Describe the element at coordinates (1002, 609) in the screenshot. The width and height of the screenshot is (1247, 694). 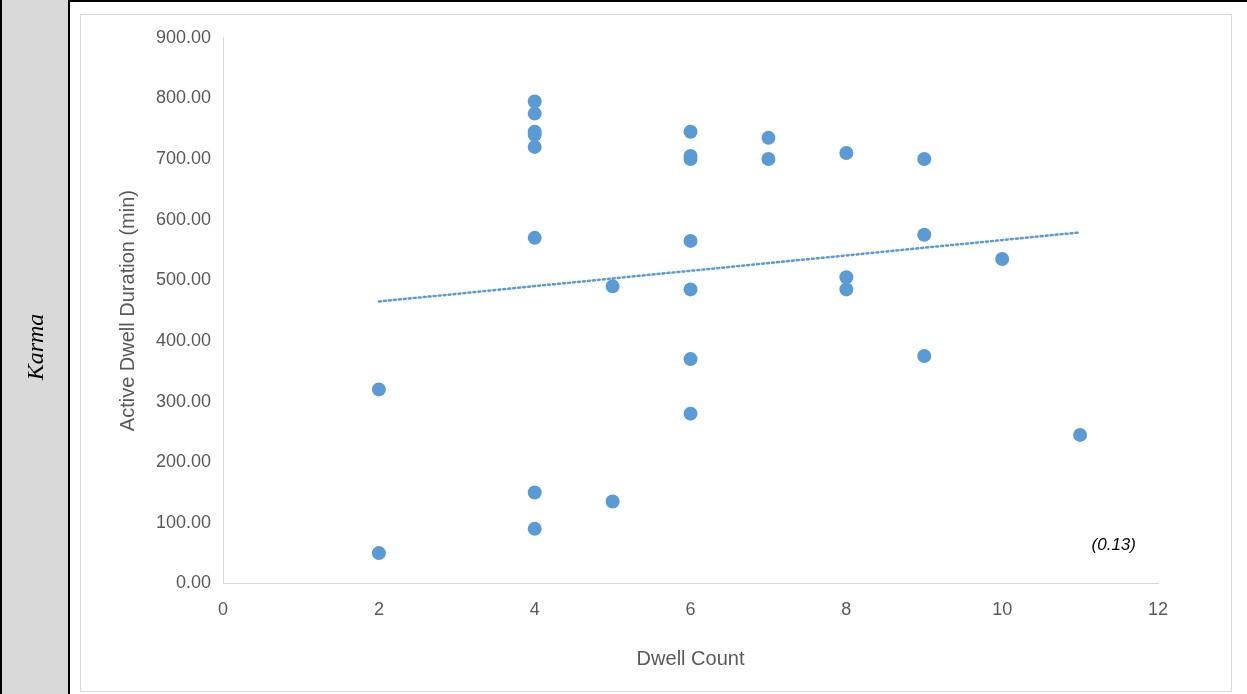
I see `x-tick-label: 10` at that location.